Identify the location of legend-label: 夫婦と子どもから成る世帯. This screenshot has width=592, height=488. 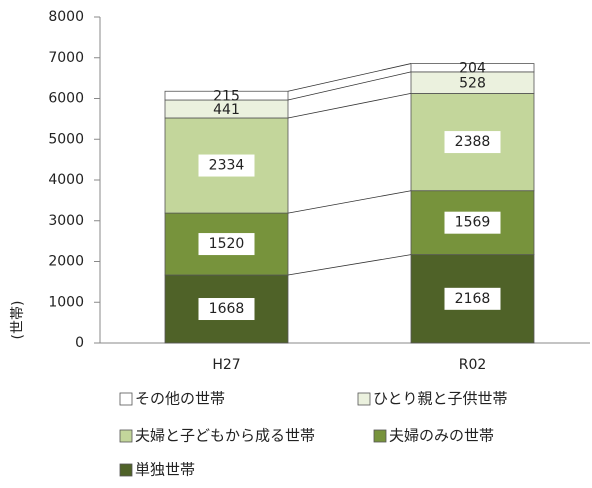
(225, 436).